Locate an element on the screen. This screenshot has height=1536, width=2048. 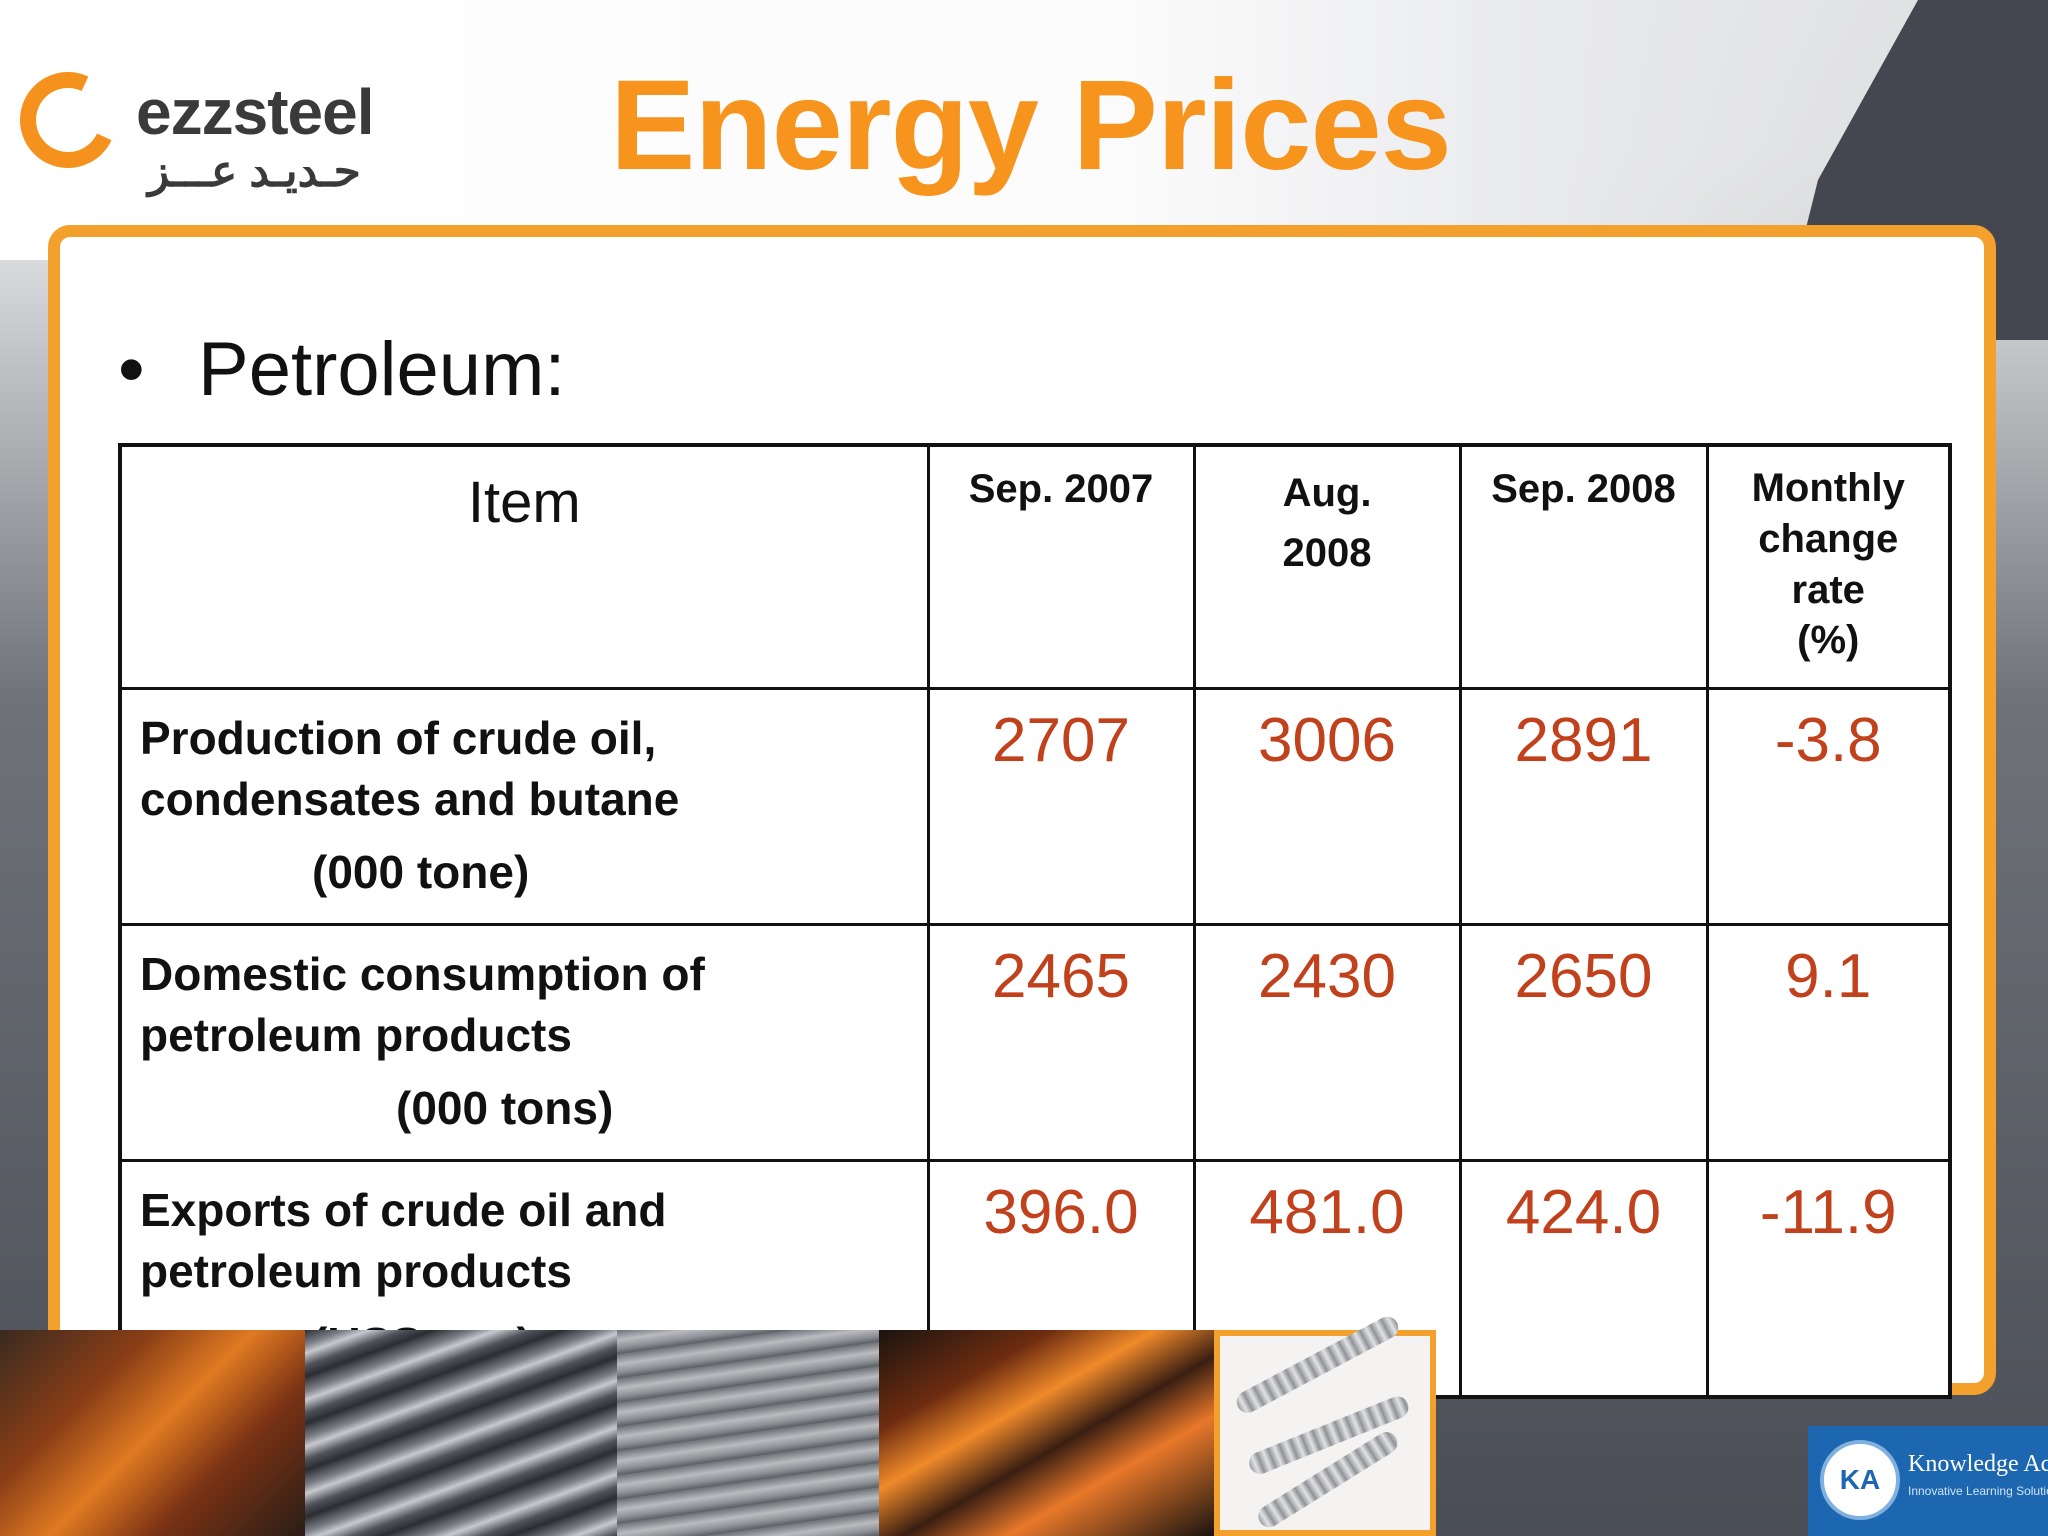
logo-name: ezzsteel is located at coordinates (255, 112).